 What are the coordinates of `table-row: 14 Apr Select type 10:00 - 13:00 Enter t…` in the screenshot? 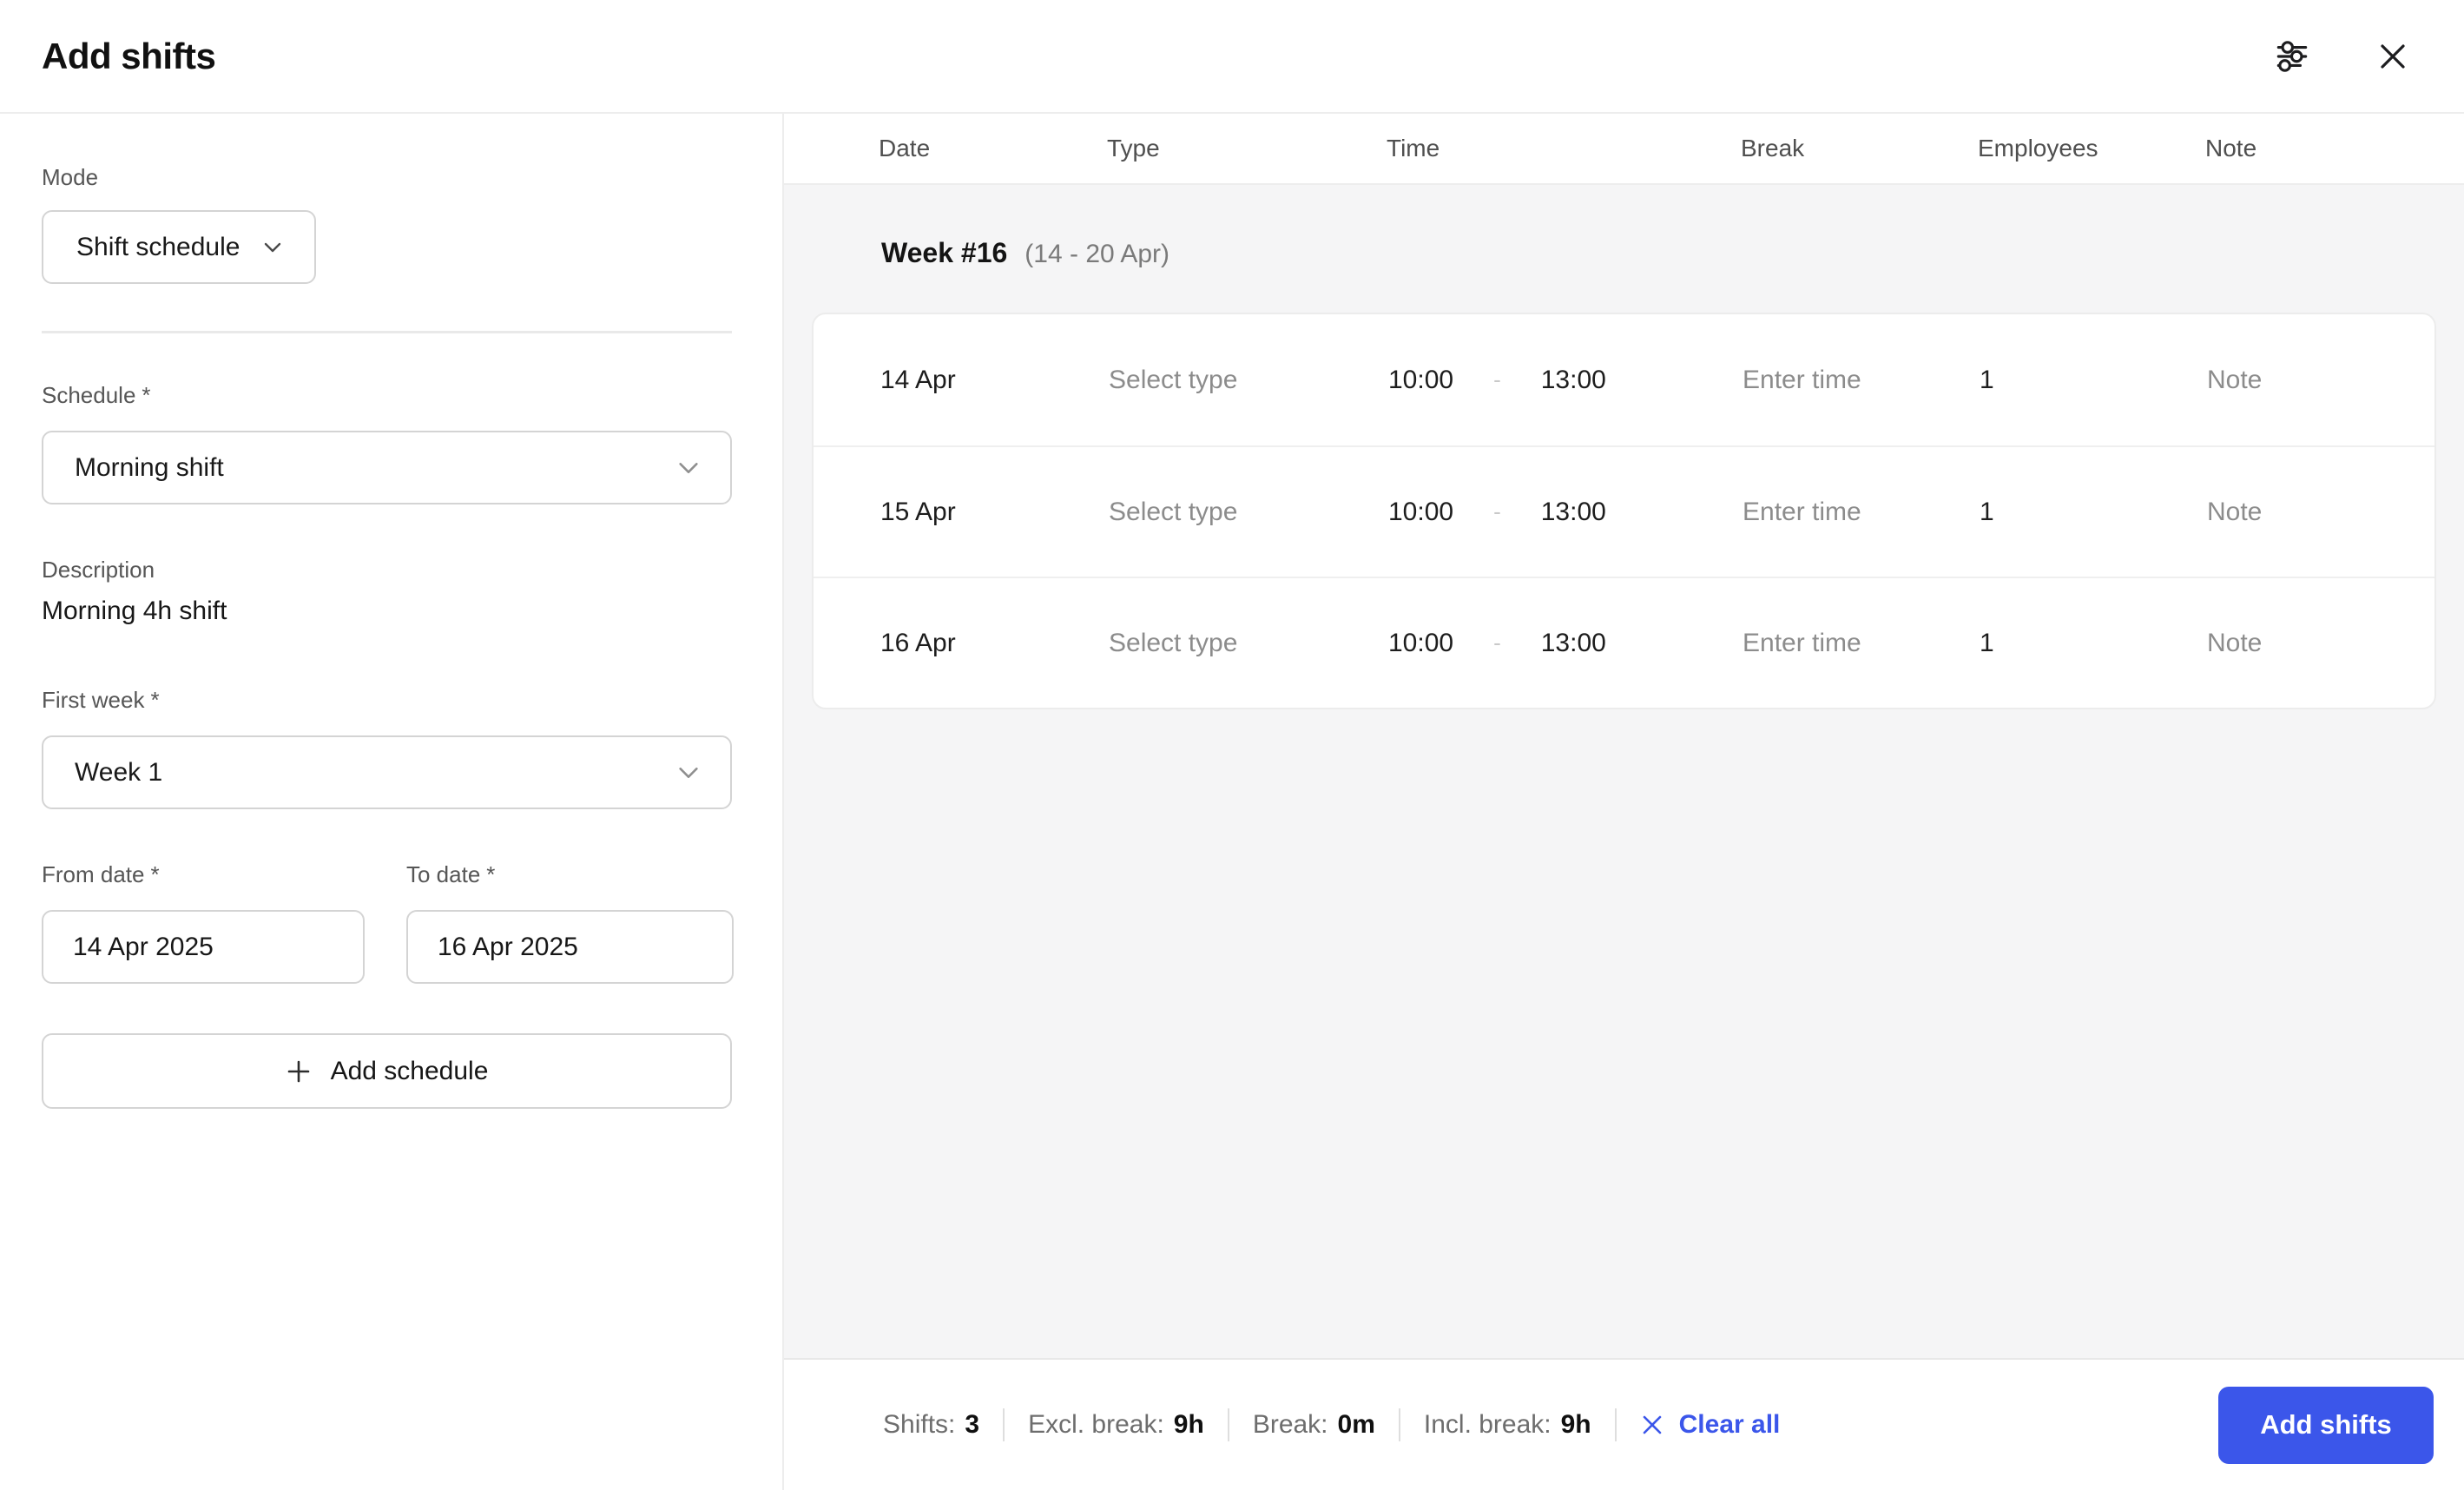 It's located at (1624, 379).